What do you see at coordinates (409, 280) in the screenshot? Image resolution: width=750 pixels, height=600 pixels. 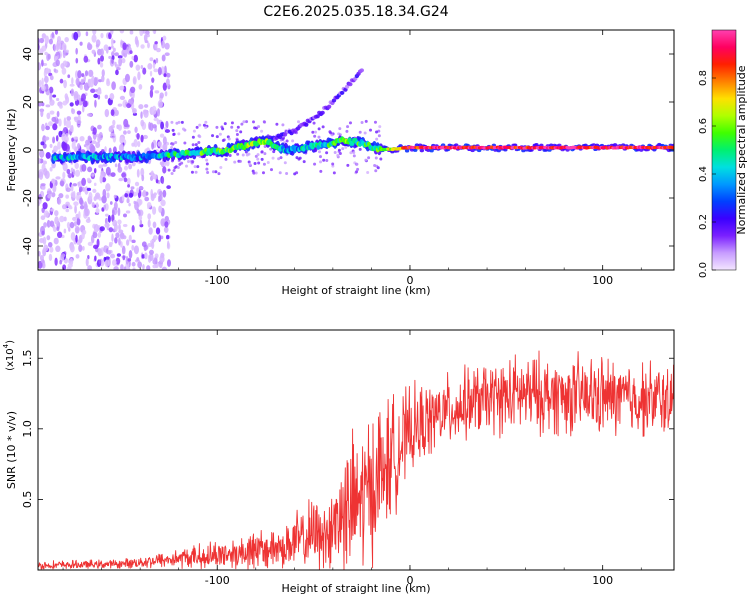 I see `spectrogram-x-tick-label: 0` at bounding box center [409, 280].